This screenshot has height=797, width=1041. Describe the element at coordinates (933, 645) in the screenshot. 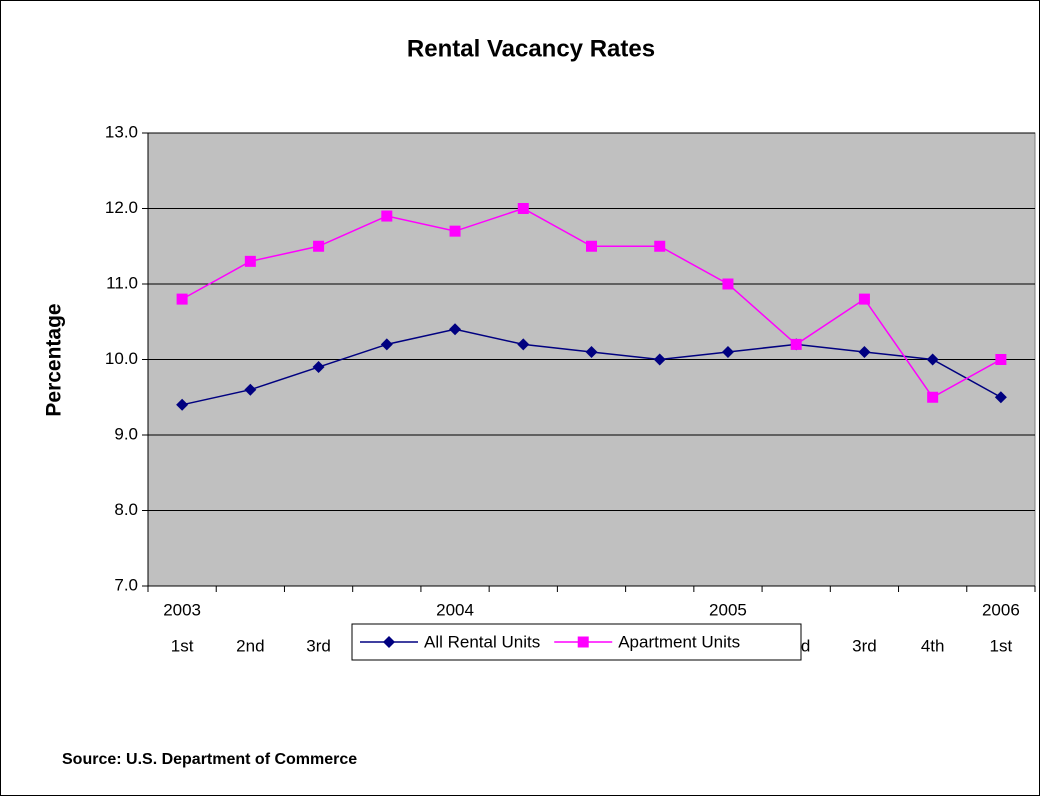

I see `x-tick-label: 4th` at that location.